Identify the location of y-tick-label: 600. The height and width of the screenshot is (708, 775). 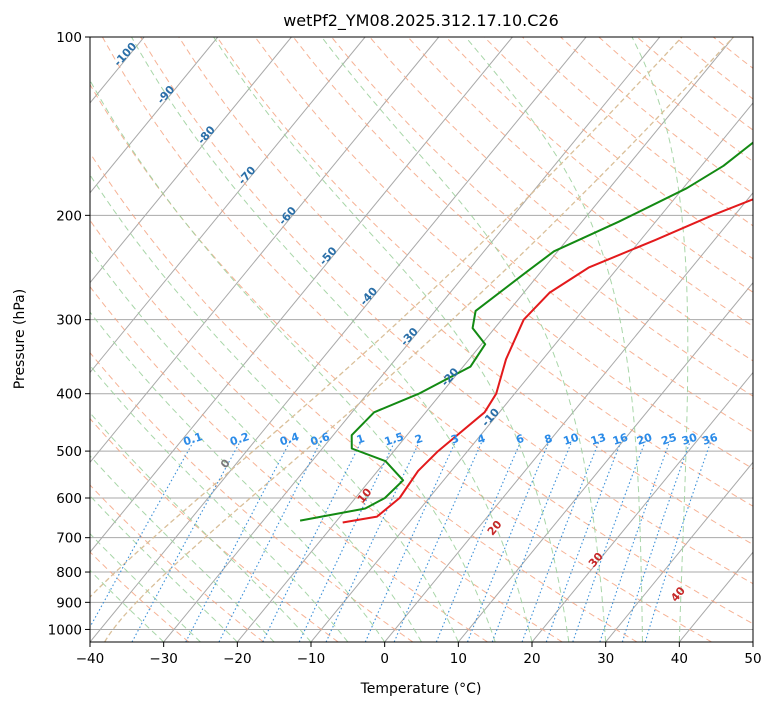
(69, 499).